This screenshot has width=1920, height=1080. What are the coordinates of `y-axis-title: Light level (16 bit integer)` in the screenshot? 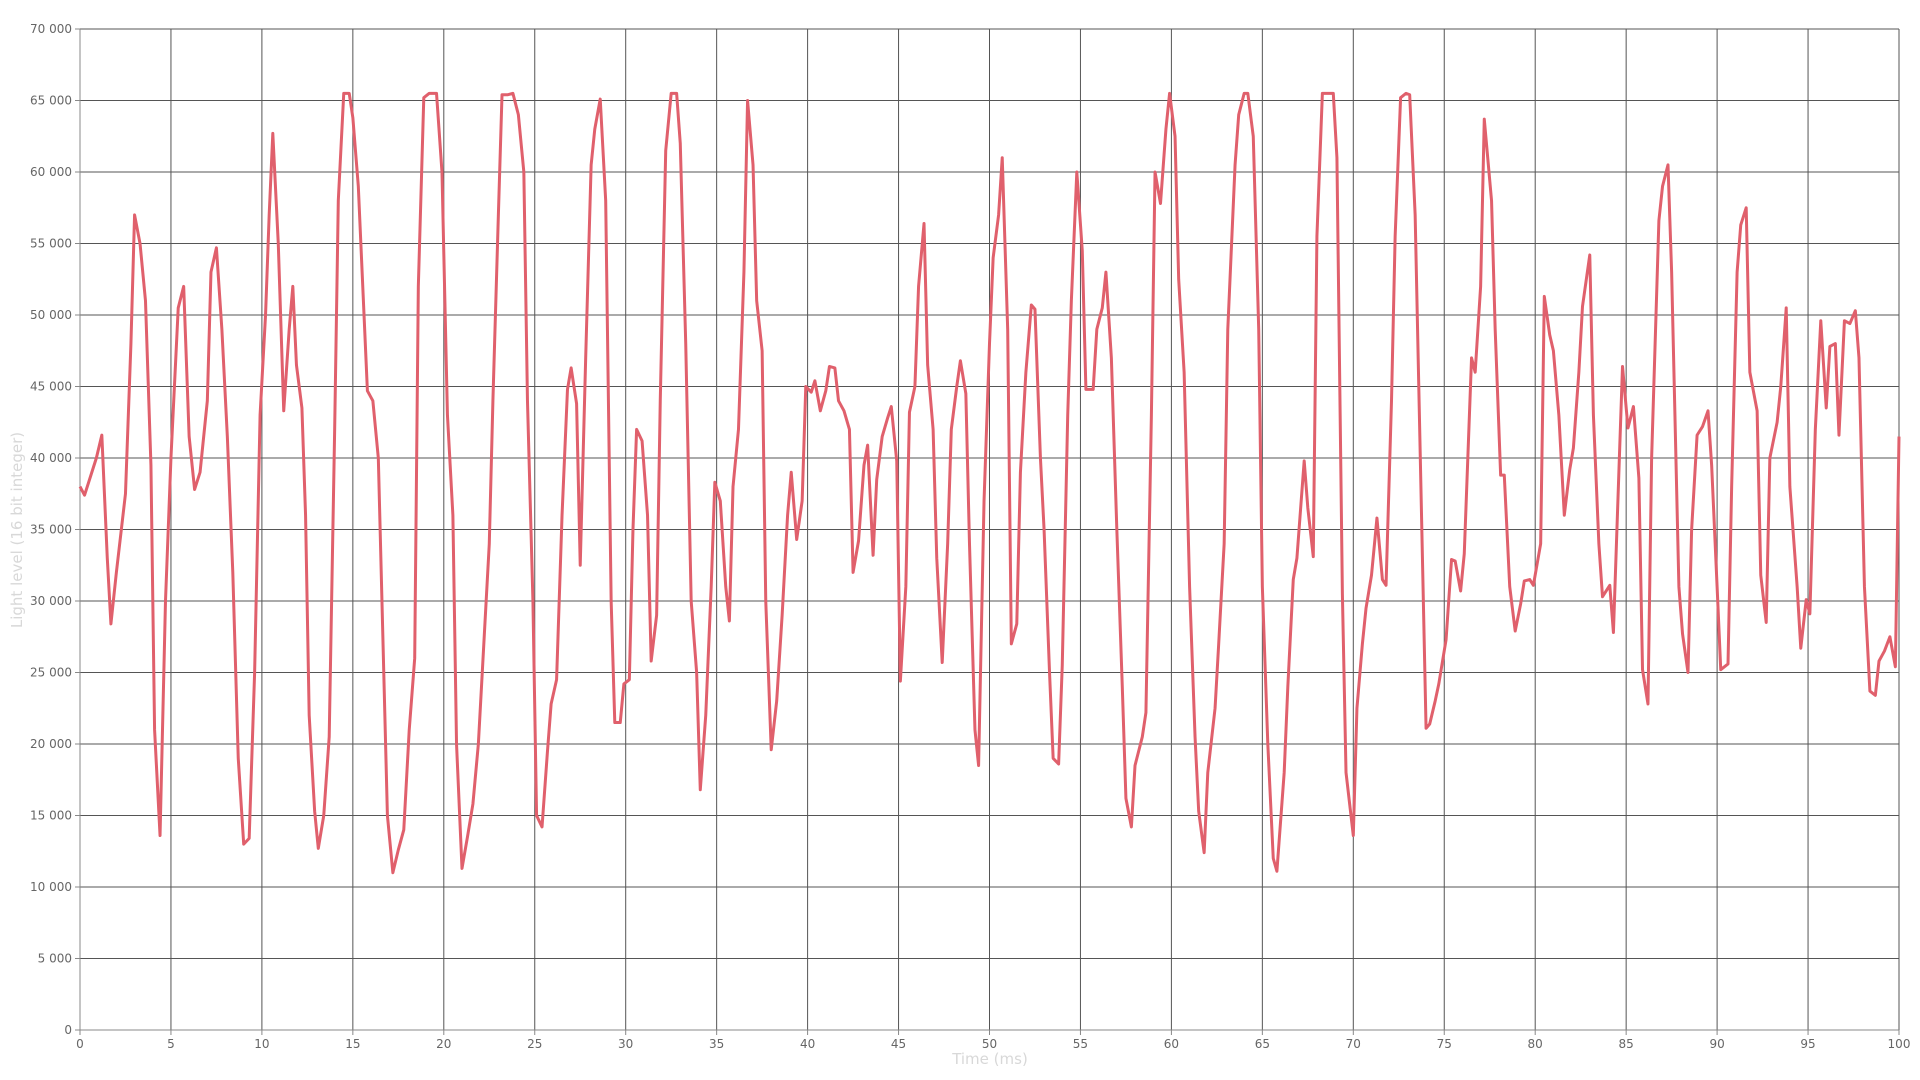 It's located at (17, 530).